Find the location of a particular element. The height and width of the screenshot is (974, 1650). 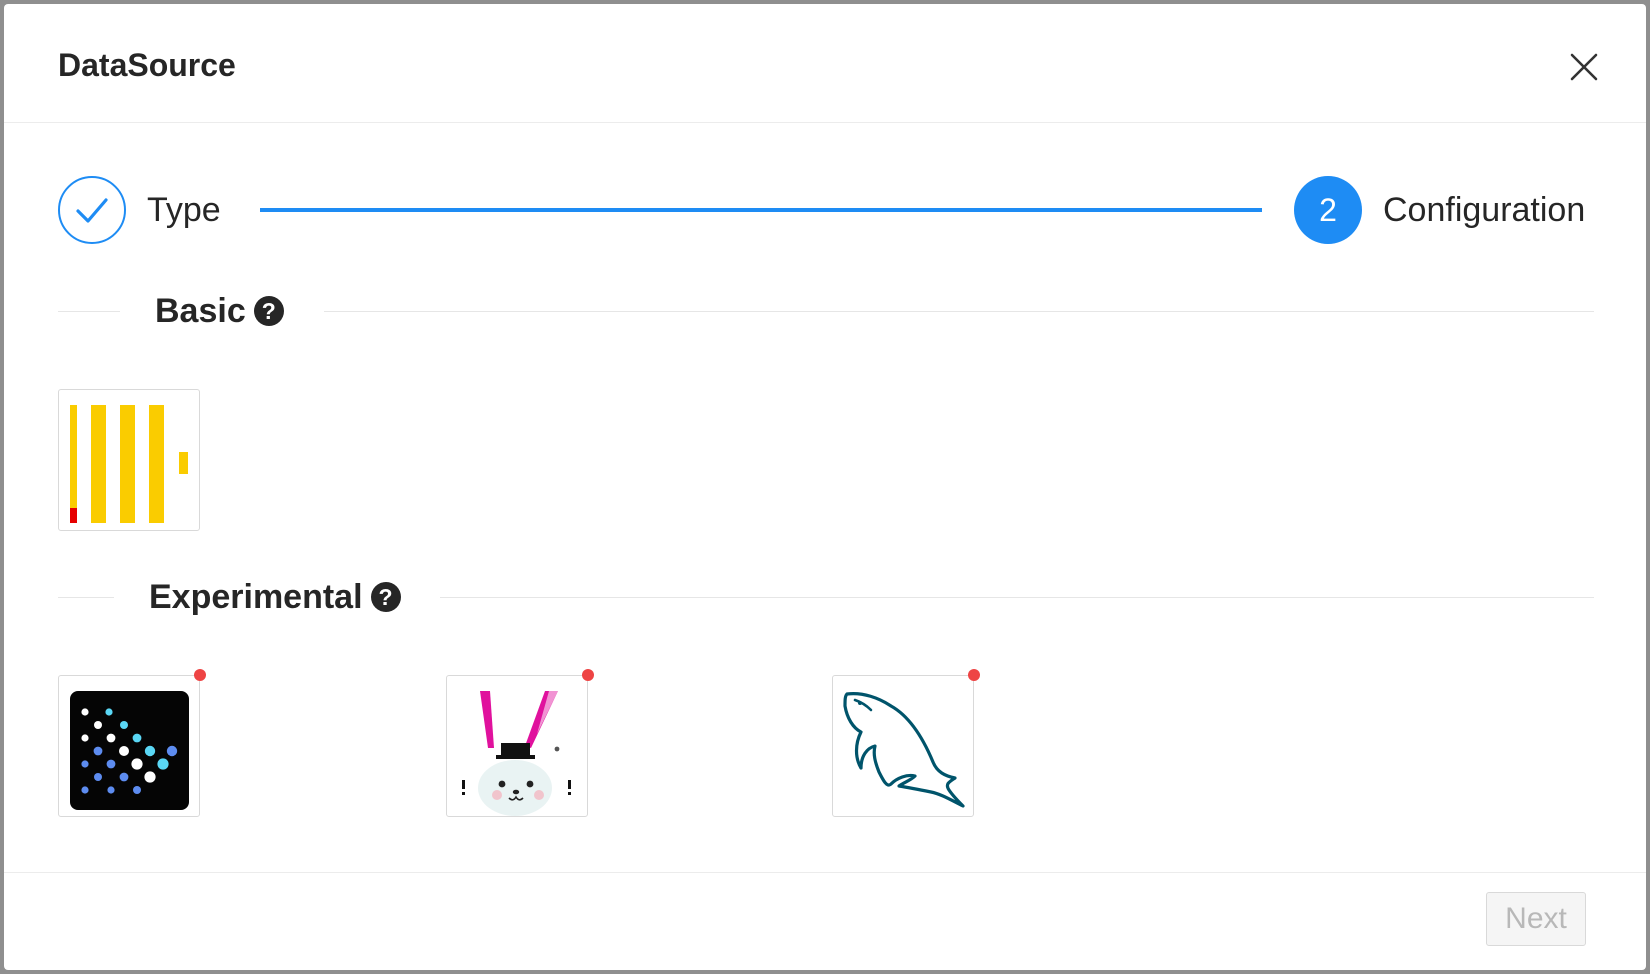

experimental-section-divider: Experimental? is located at coordinates (826, 597).